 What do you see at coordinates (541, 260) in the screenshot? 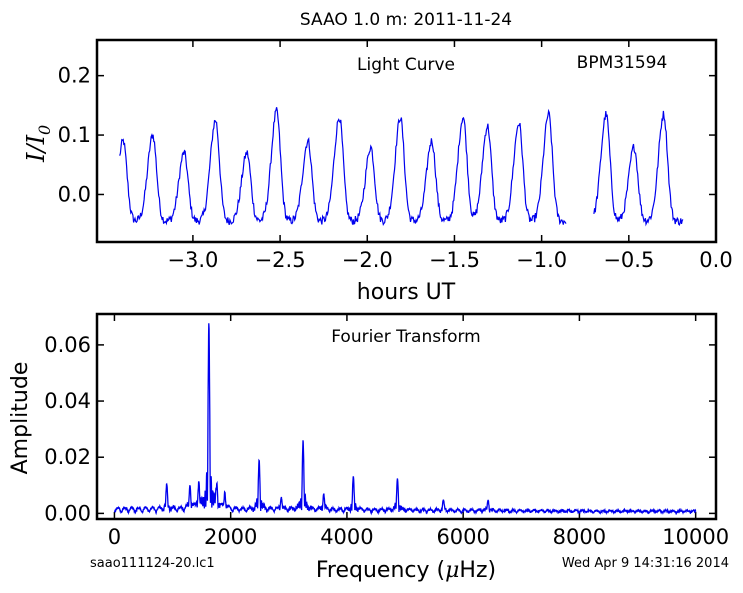
I see `x-tick-label: −1.0` at bounding box center [541, 260].